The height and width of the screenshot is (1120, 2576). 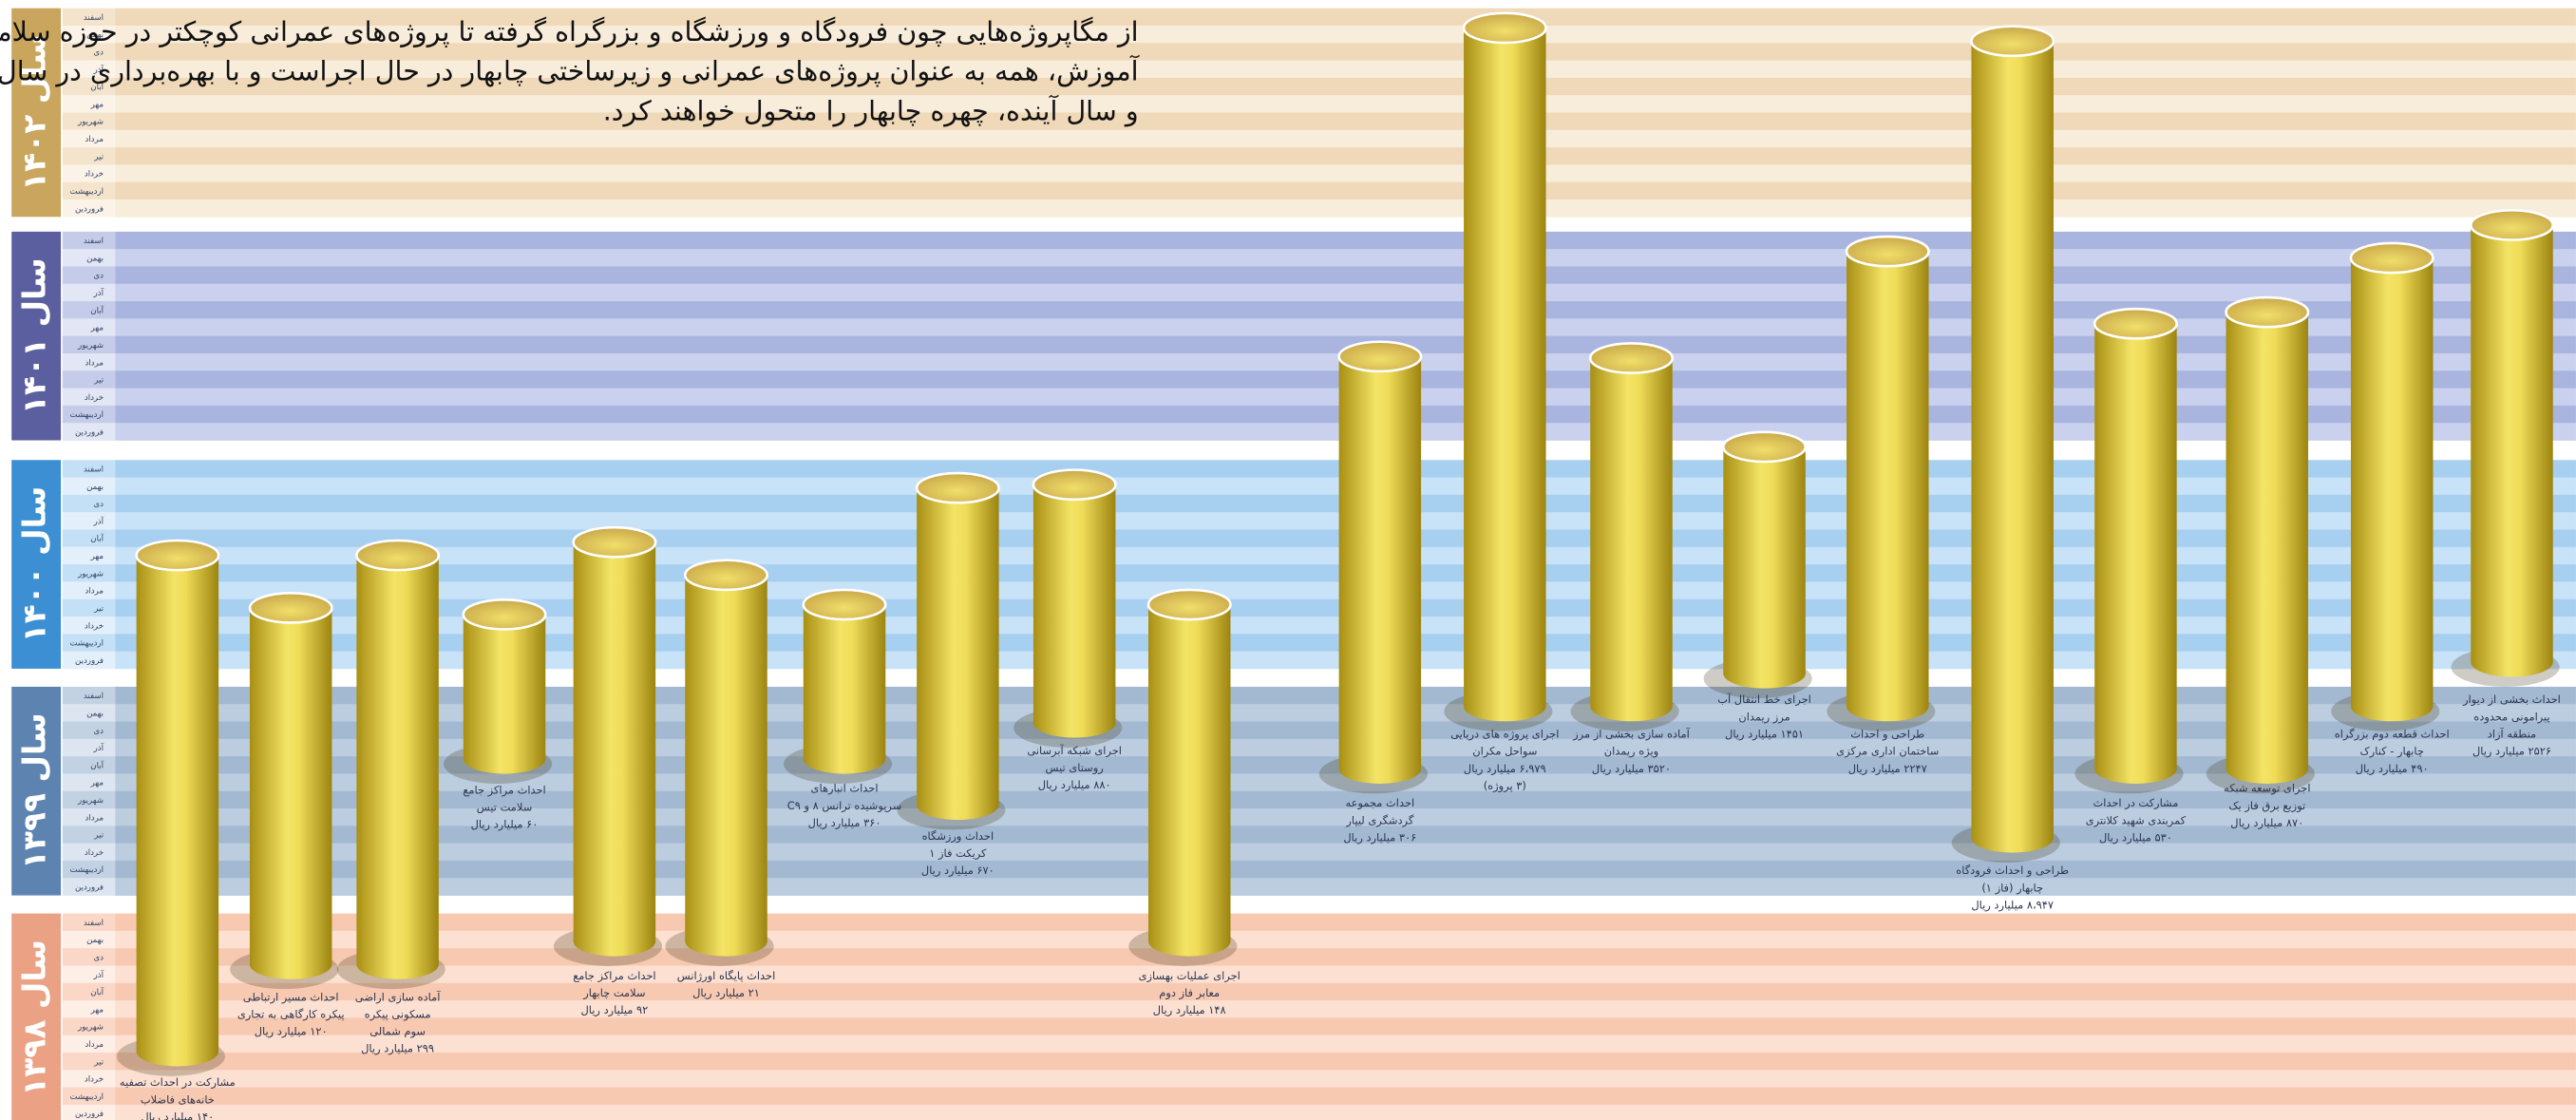 What do you see at coordinates (1190, 976) in the screenshot?
I see `project-label: اجرای عملیات بهسازی` at bounding box center [1190, 976].